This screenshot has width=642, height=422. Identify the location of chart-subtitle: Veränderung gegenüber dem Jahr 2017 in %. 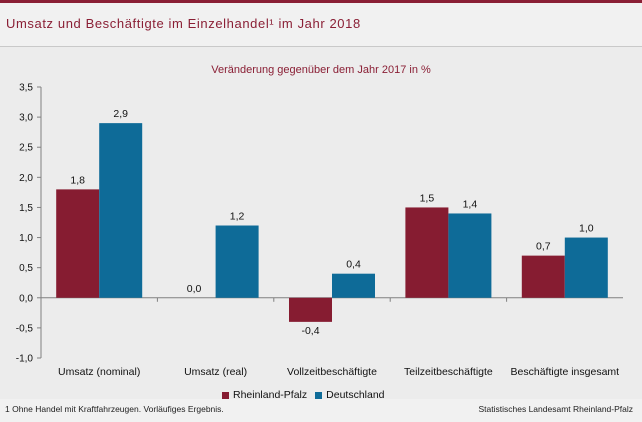
(321, 70).